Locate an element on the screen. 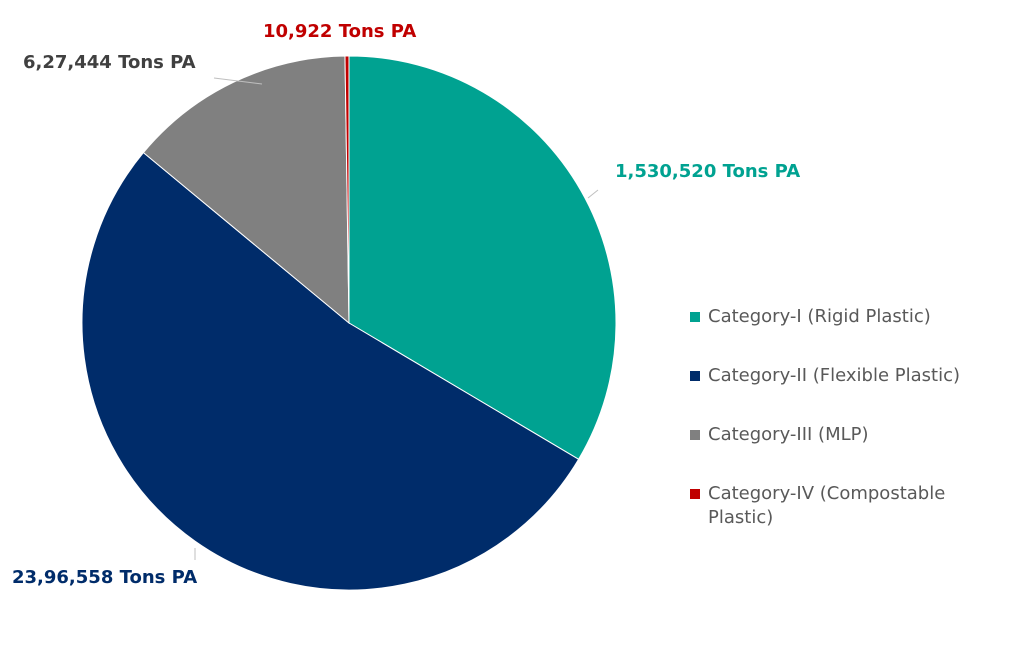 Image resolution: width=1024 pixels, height=647 pixels. legend-entry: Category-I (Rigid Plastic) is located at coordinates (850, 317).